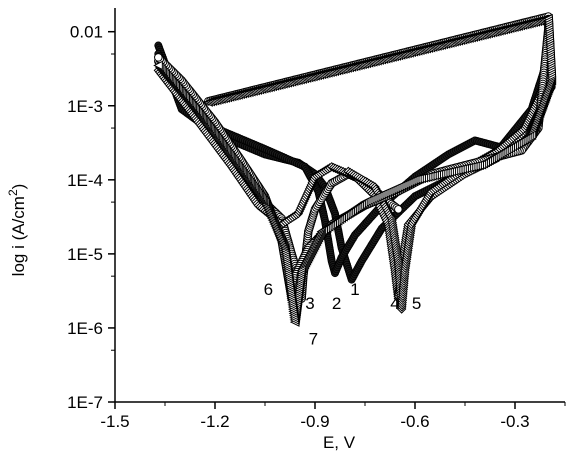  Describe the element at coordinates (414, 421) in the screenshot. I see `x-tick-label: -0.6` at that location.